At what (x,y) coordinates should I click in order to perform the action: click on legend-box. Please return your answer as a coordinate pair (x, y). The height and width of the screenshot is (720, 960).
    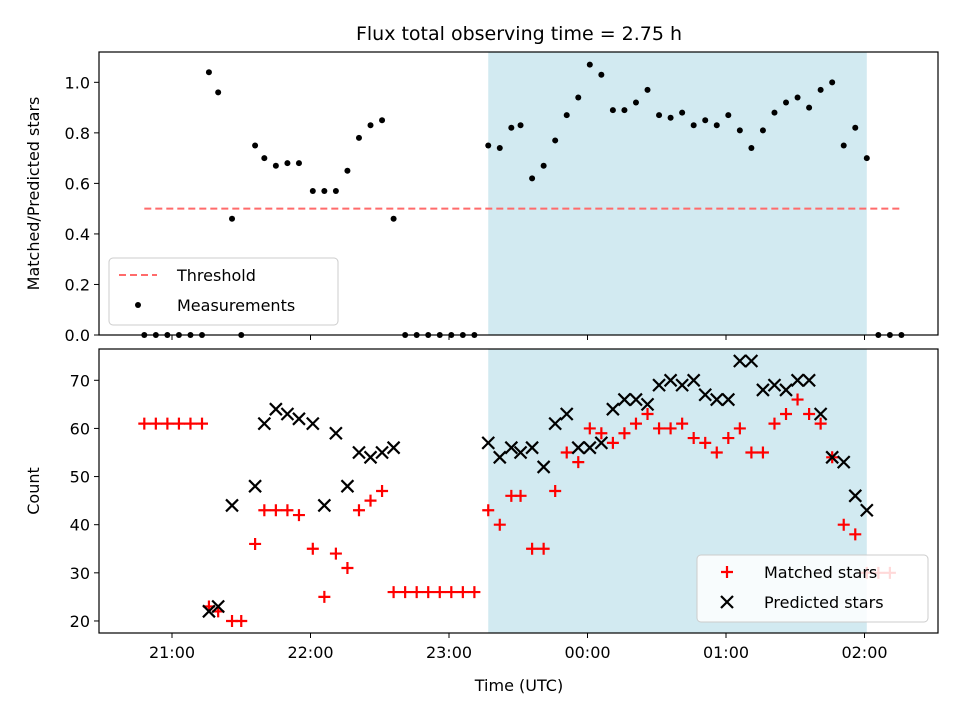
    Looking at the image, I should click on (812, 588).